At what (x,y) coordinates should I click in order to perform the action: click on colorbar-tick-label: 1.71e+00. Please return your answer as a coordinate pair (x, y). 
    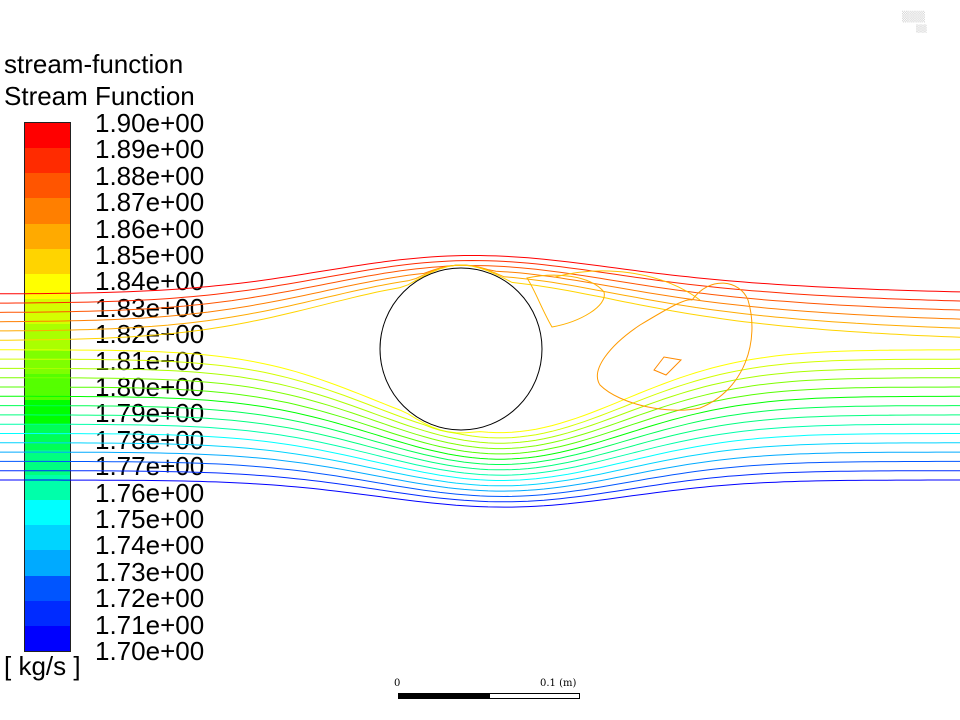
    Looking at the image, I should click on (150, 624).